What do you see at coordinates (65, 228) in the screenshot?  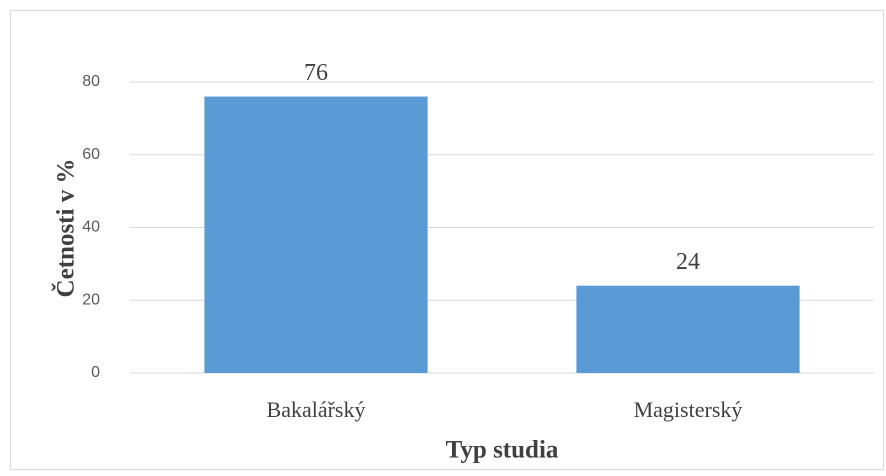 I see `y-axis-title: Četnosti v %` at bounding box center [65, 228].